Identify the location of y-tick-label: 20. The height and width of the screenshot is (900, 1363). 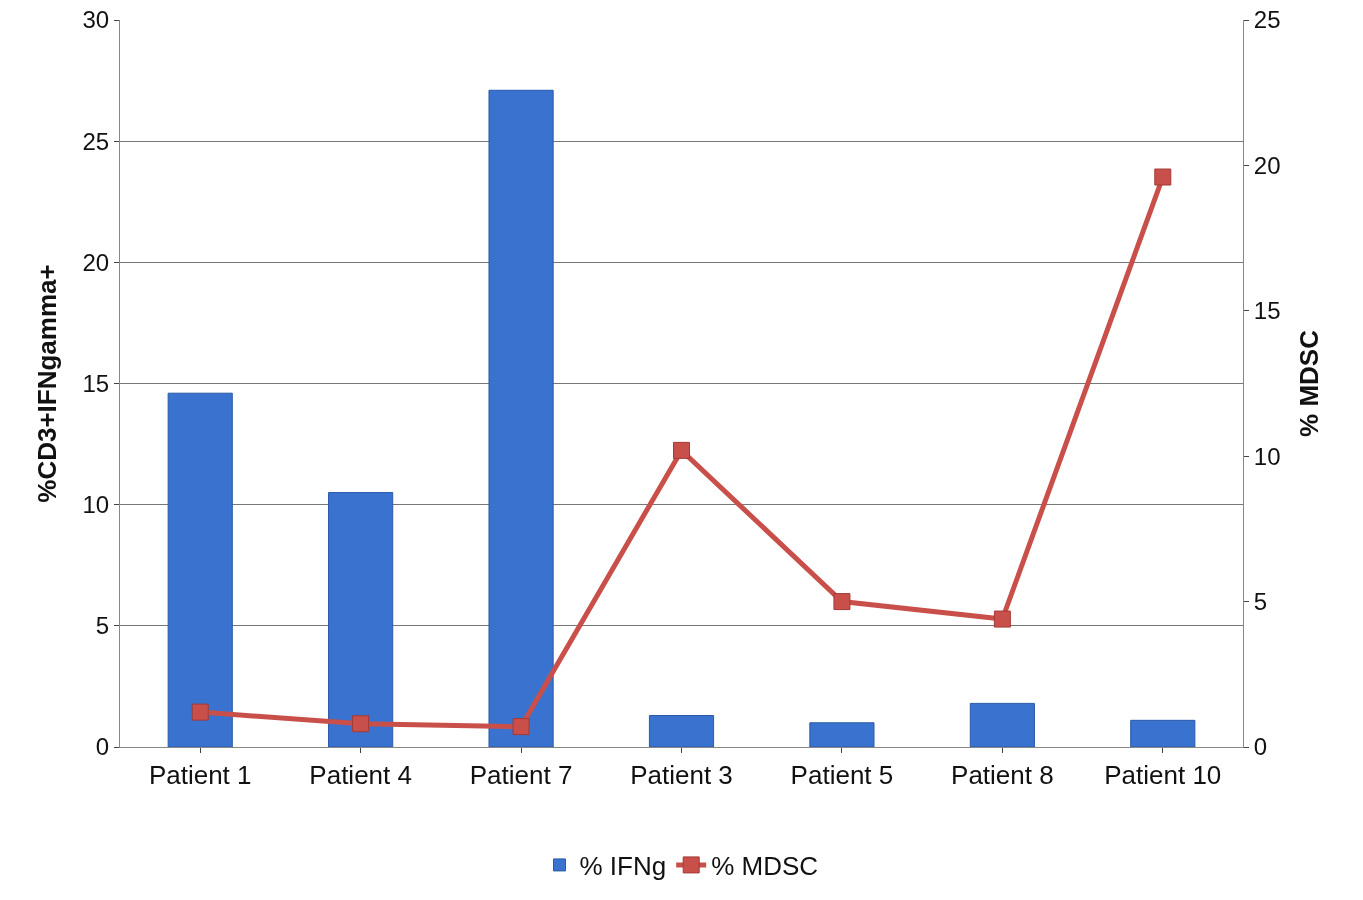
(96, 262).